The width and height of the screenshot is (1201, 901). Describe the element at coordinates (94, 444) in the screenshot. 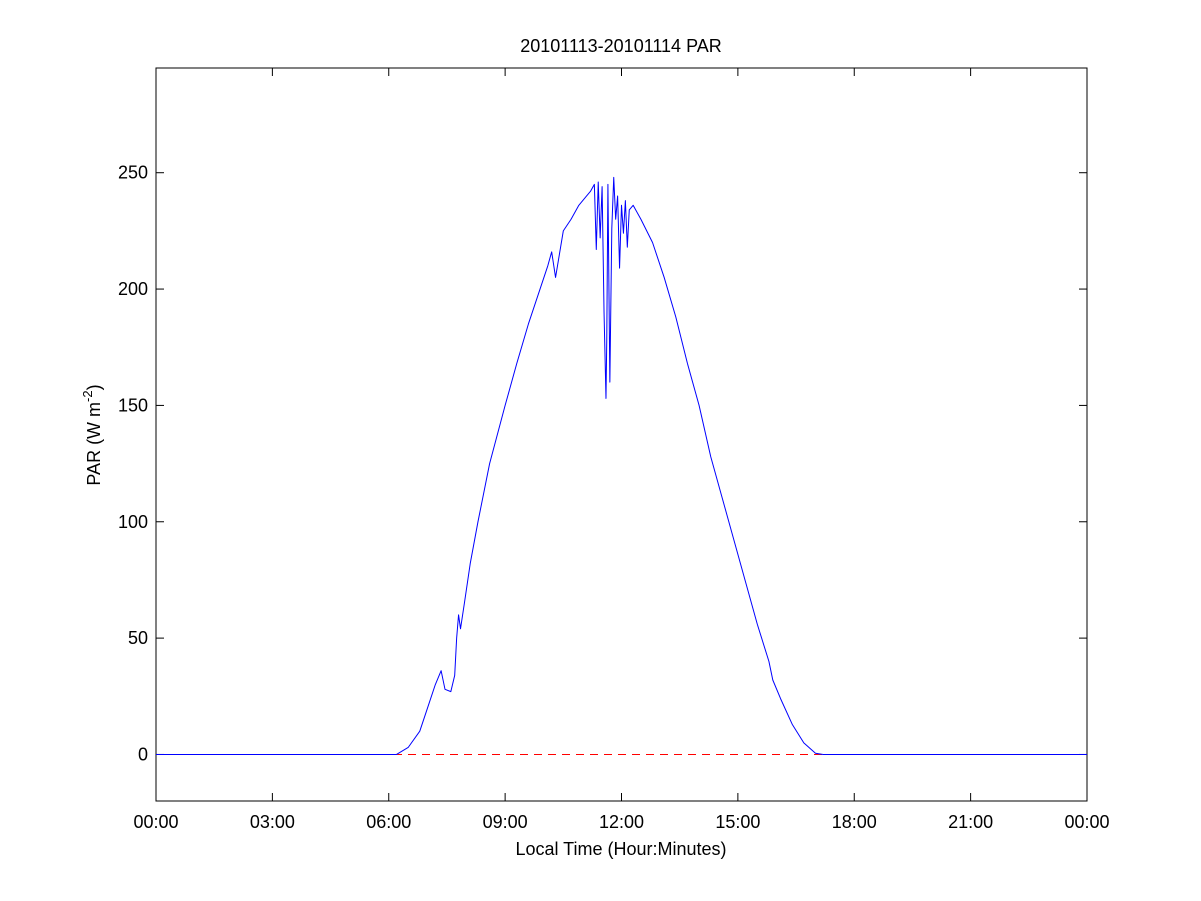

I see `y-axis-label-main: PAR (W m` at that location.